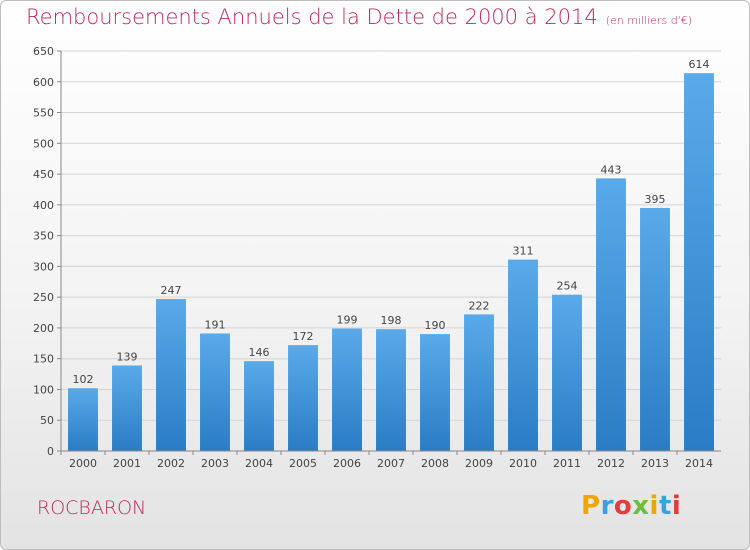 Image resolution: width=750 pixels, height=550 pixels. What do you see at coordinates (479, 305) in the screenshot?
I see `data-label: 222` at bounding box center [479, 305].